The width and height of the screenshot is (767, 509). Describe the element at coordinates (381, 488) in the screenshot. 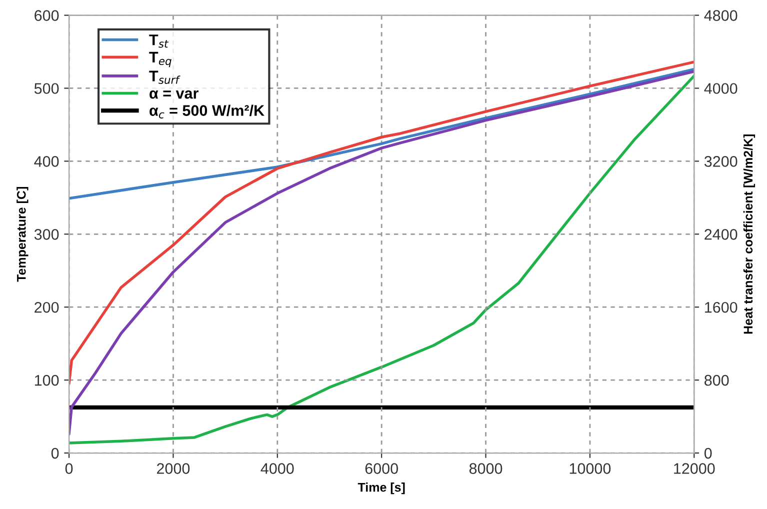

I see `x-axis-title: Time [s]` at that location.